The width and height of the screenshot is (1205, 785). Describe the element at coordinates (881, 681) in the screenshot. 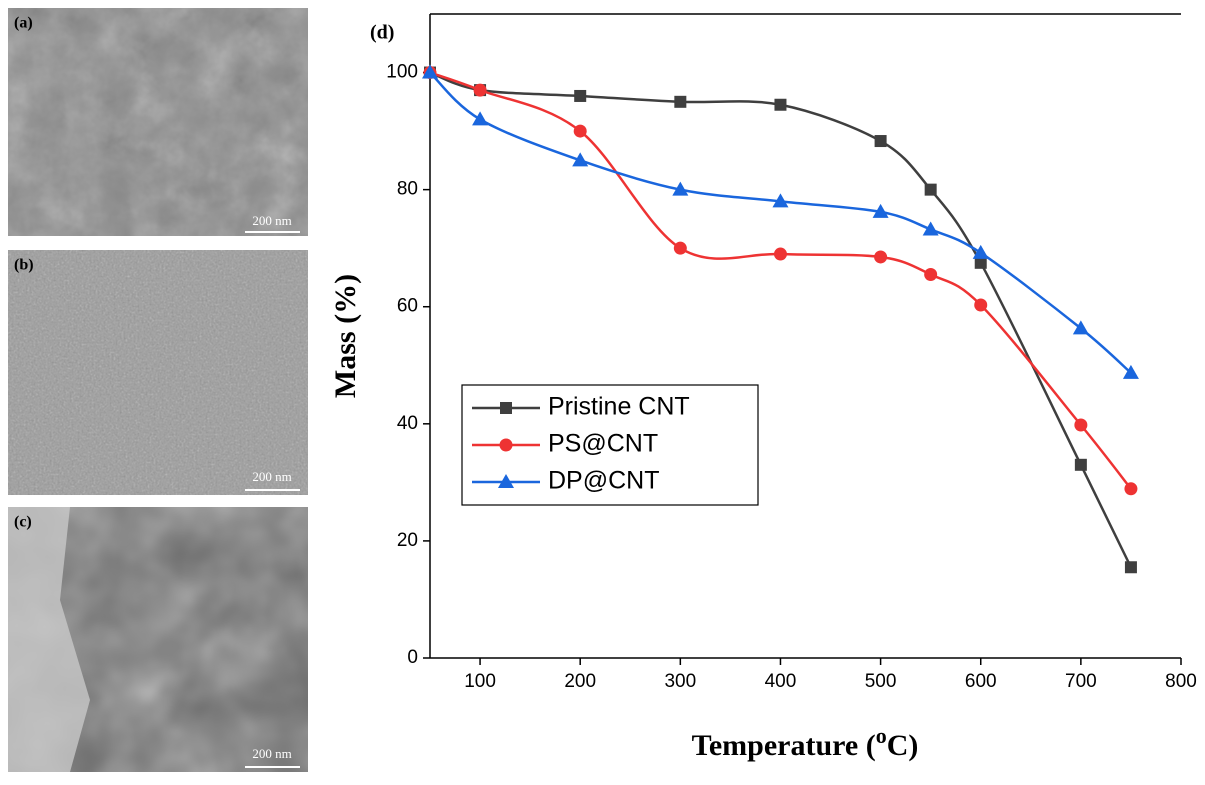

I see `x-tick-label: 500` at that location.